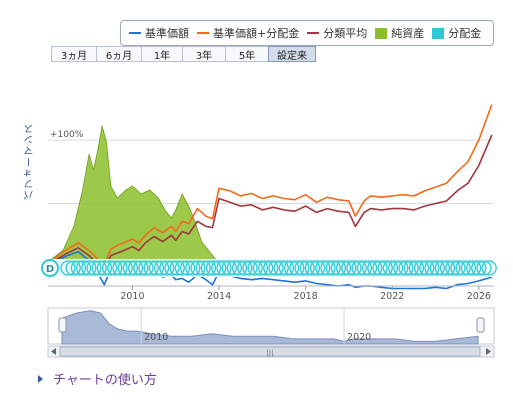 The image size is (513, 404). I want to click on help-link: チャートの使い方, so click(97, 378).